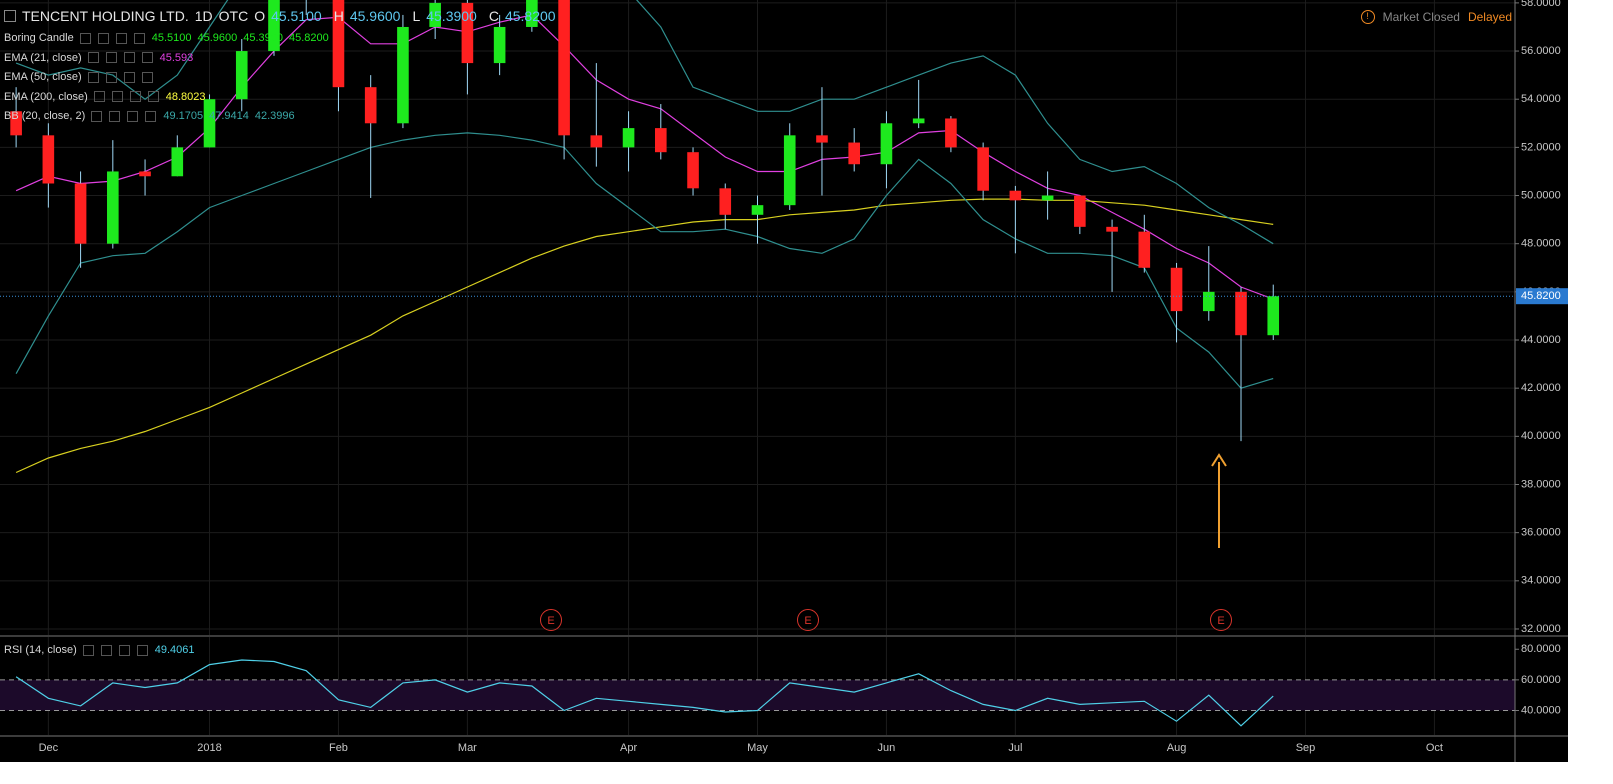  What do you see at coordinates (1219, 460) in the screenshot?
I see `arrow-head` at bounding box center [1219, 460].